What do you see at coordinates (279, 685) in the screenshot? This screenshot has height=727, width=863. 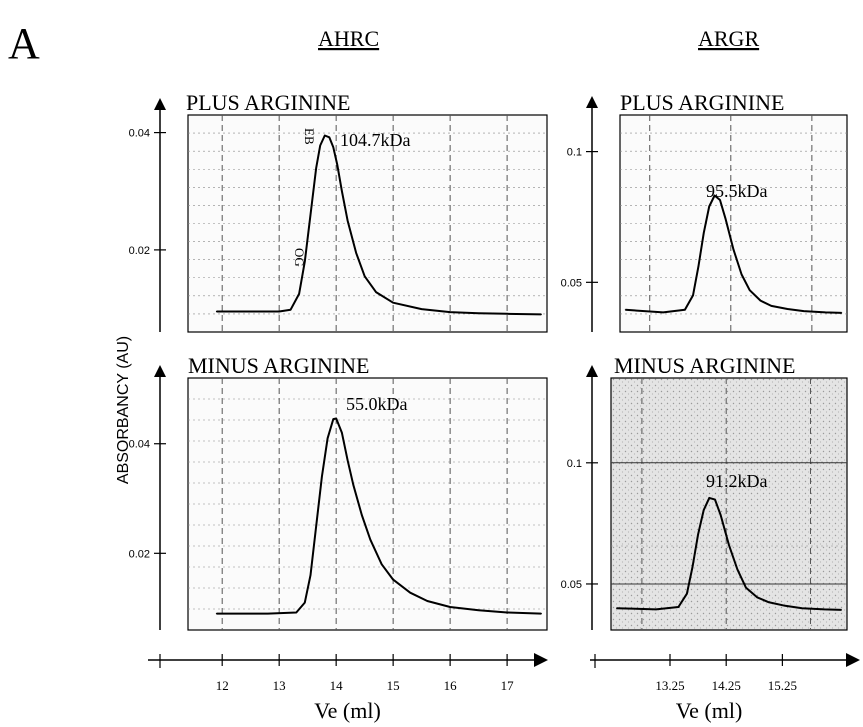 I see `x-tick-label: 13` at bounding box center [279, 685].